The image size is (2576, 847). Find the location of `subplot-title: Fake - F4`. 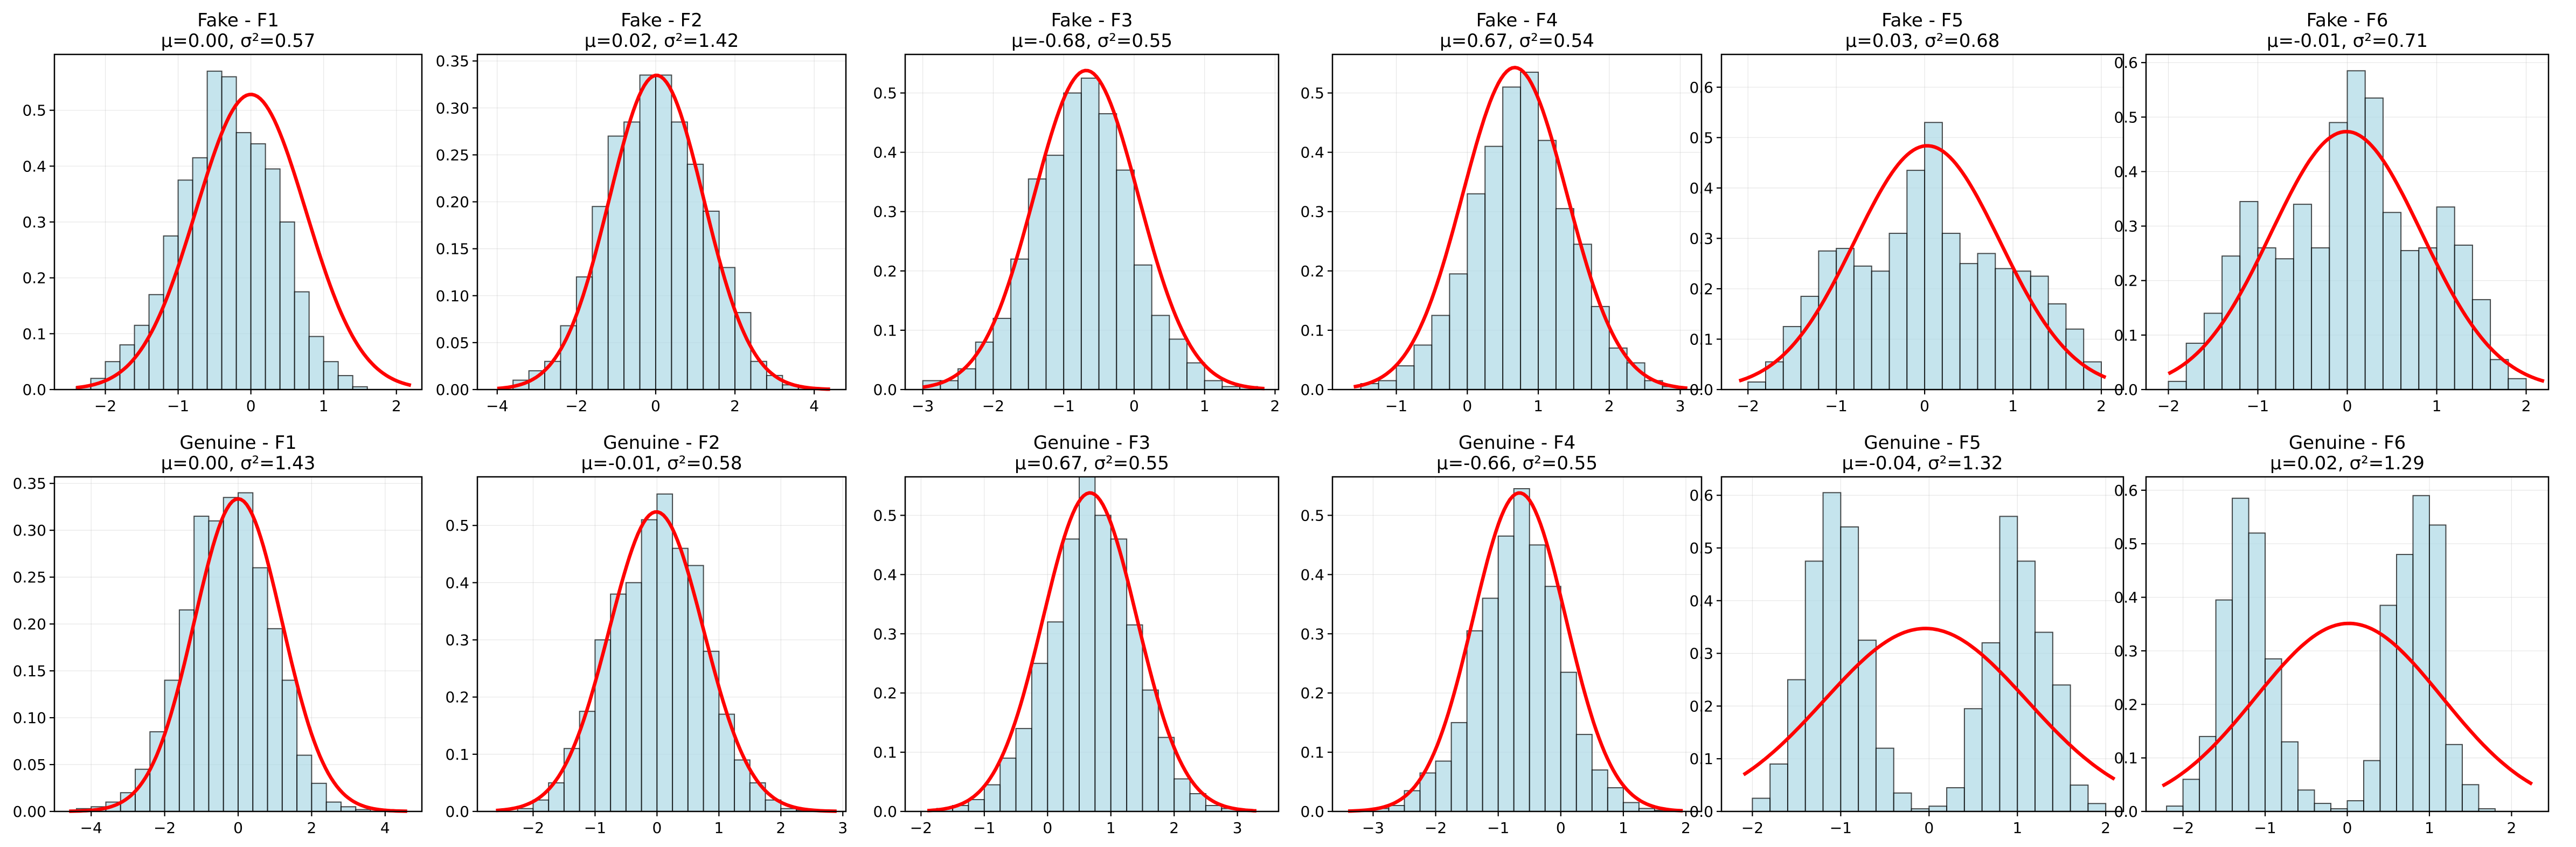

subplot-title: Fake - F4 is located at coordinates (1517, 20).